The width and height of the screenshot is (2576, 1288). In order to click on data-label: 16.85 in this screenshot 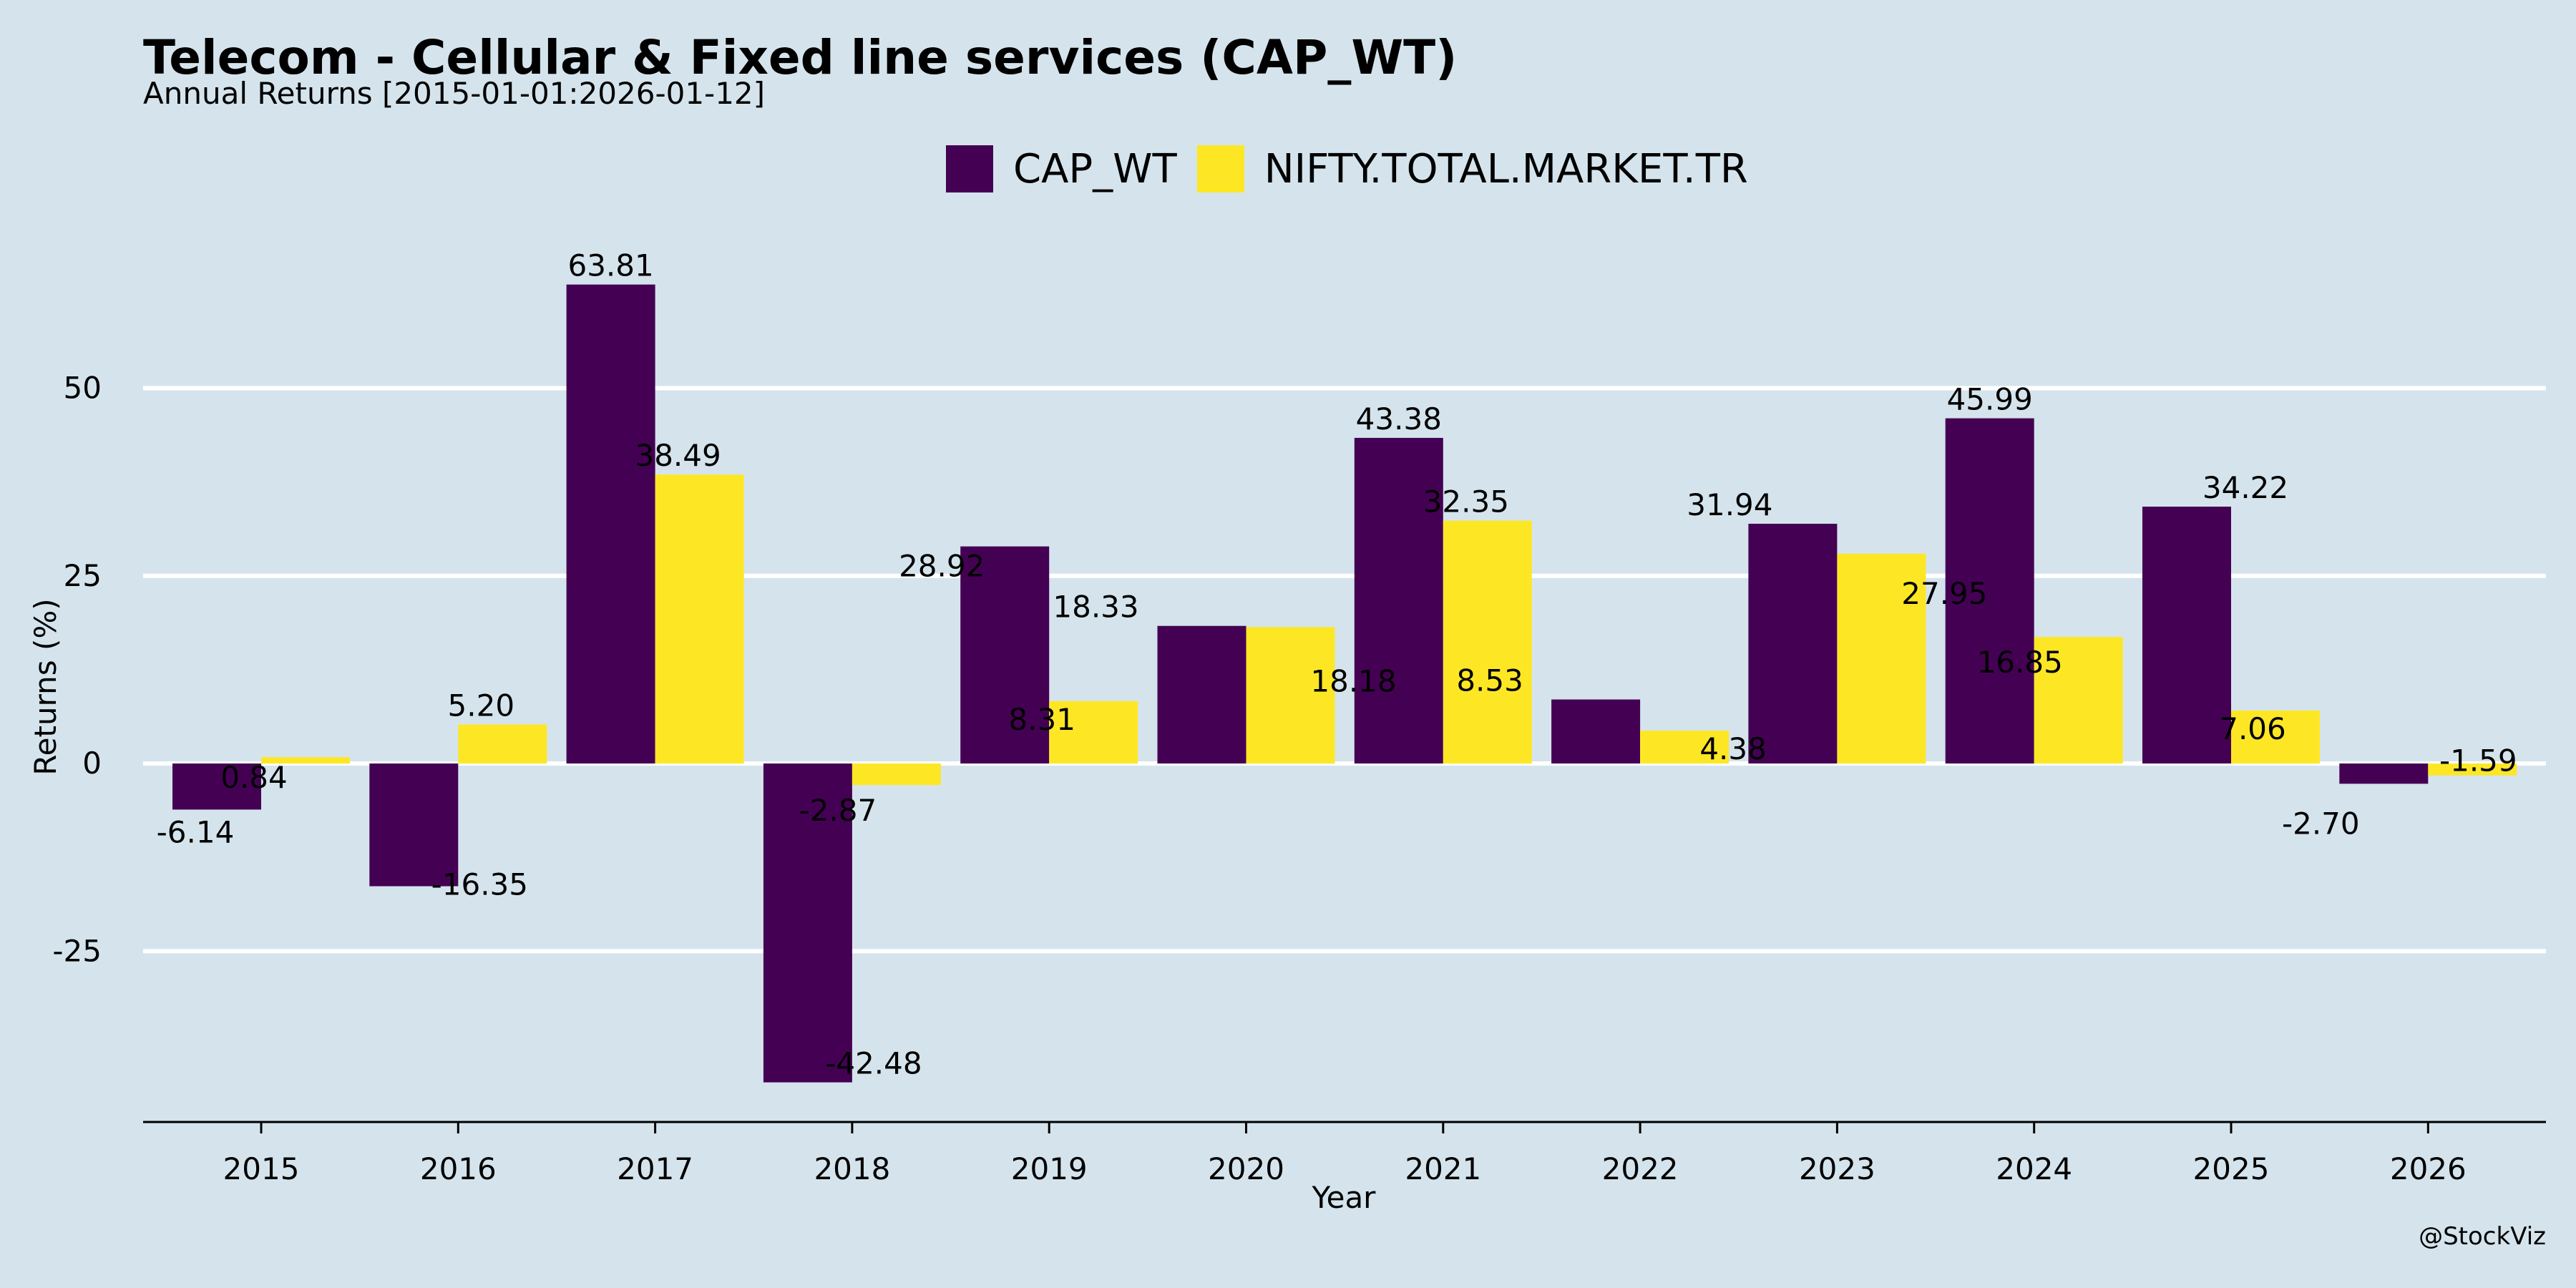, I will do `click(2020, 662)`.